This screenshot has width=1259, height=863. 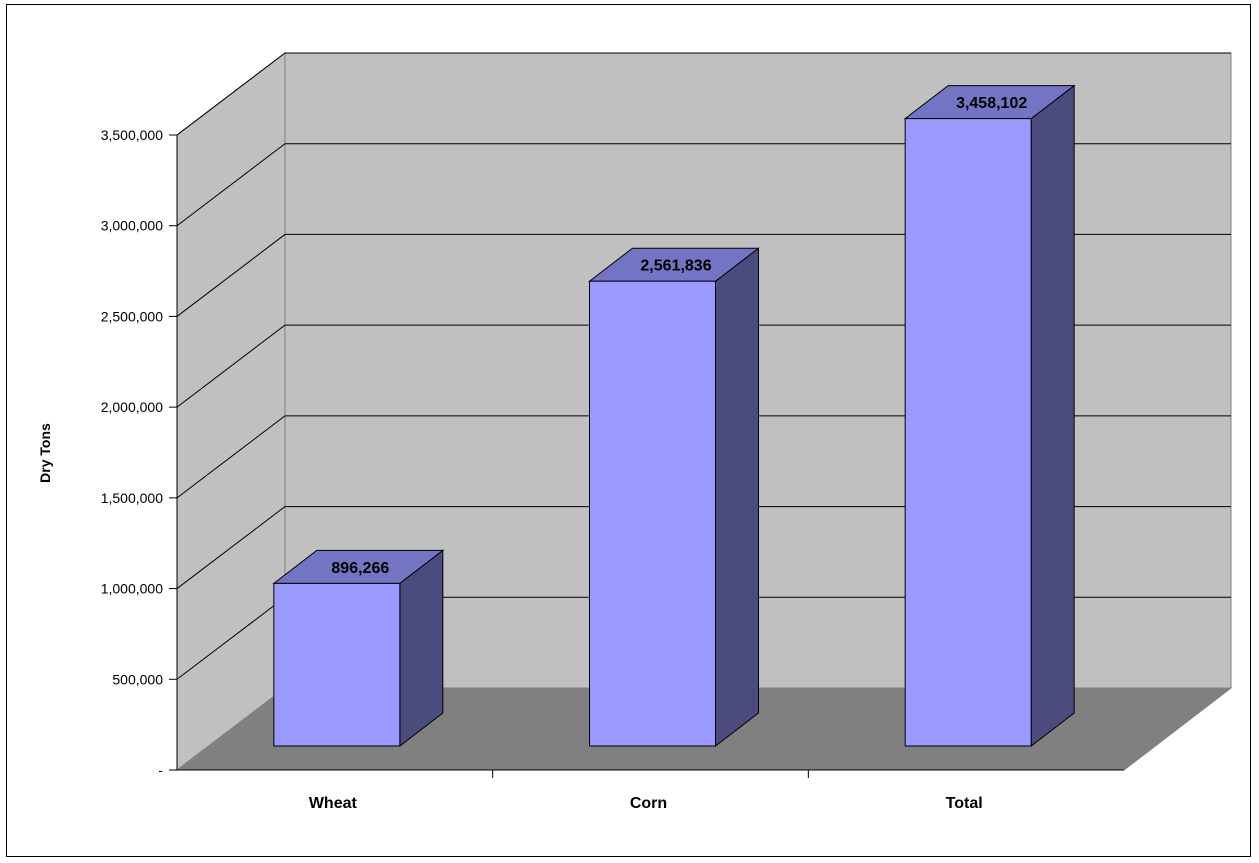 What do you see at coordinates (132, 226) in the screenshot?
I see `y-tick-label: 3,000,000` at bounding box center [132, 226].